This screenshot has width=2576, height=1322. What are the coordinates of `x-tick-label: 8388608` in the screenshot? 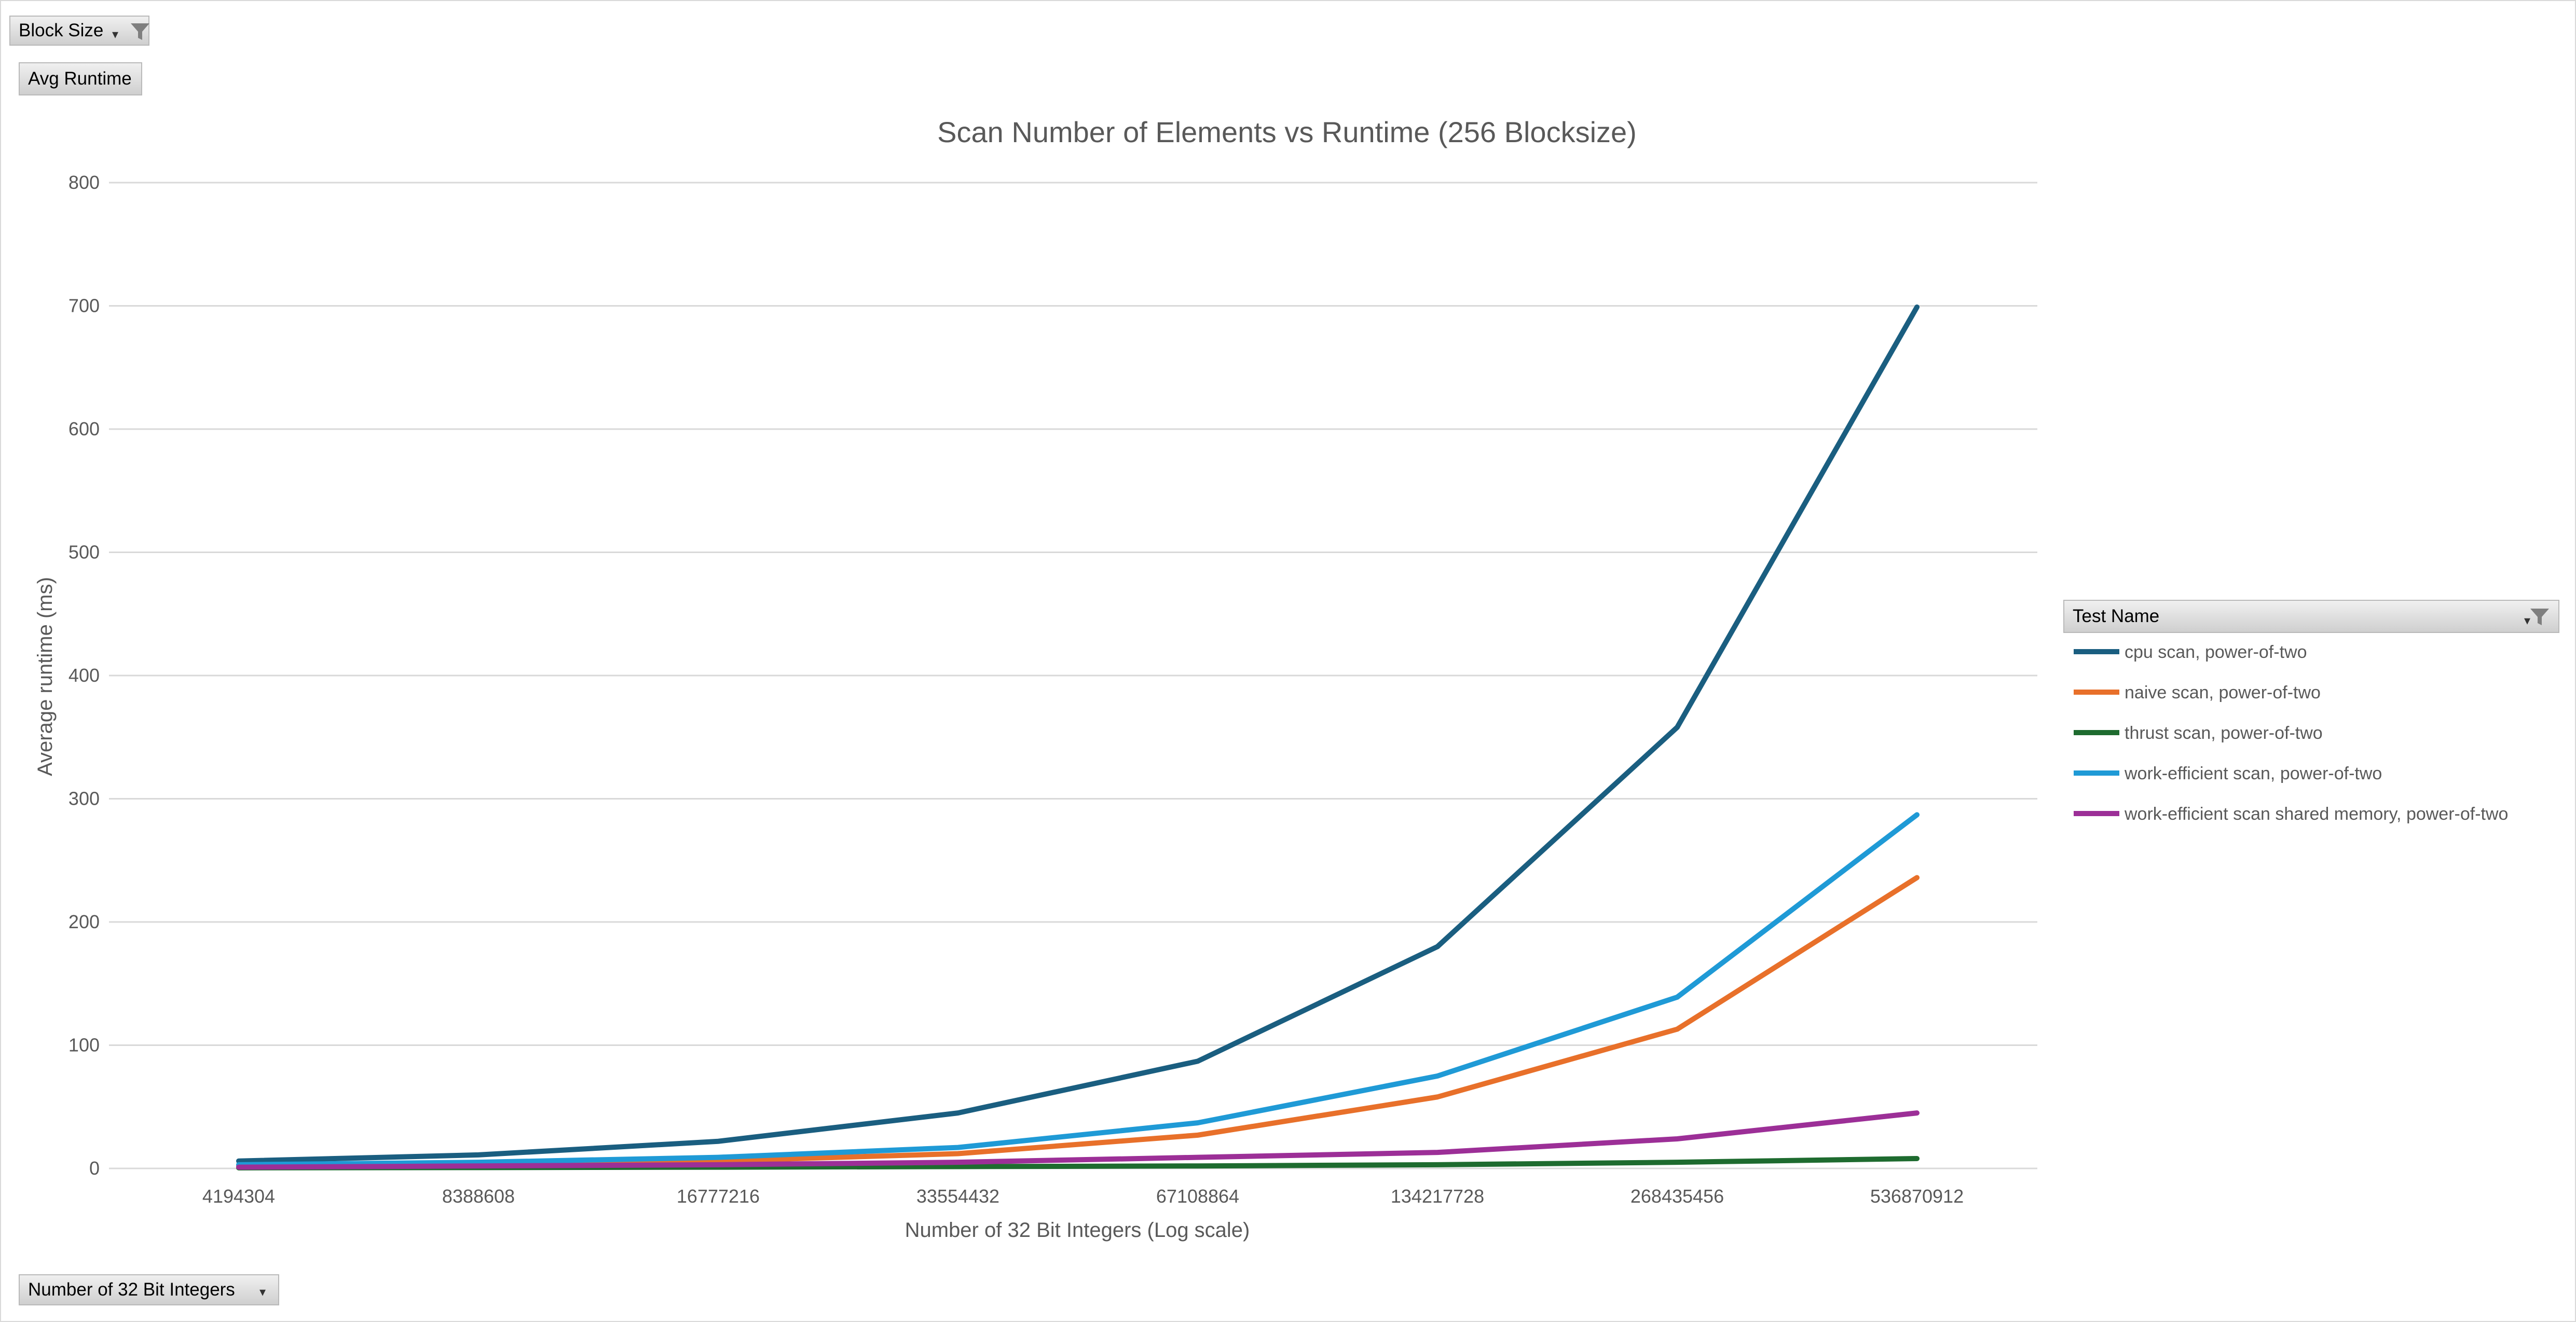 It's located at (478, 1196).